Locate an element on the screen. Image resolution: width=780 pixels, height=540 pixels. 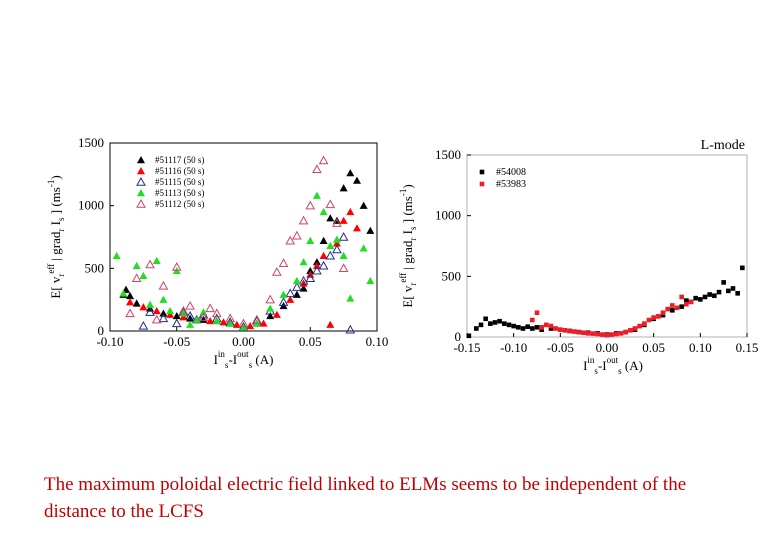
x-axis-label: Iins-Iouts (A) is located at coordinates (613, 365).